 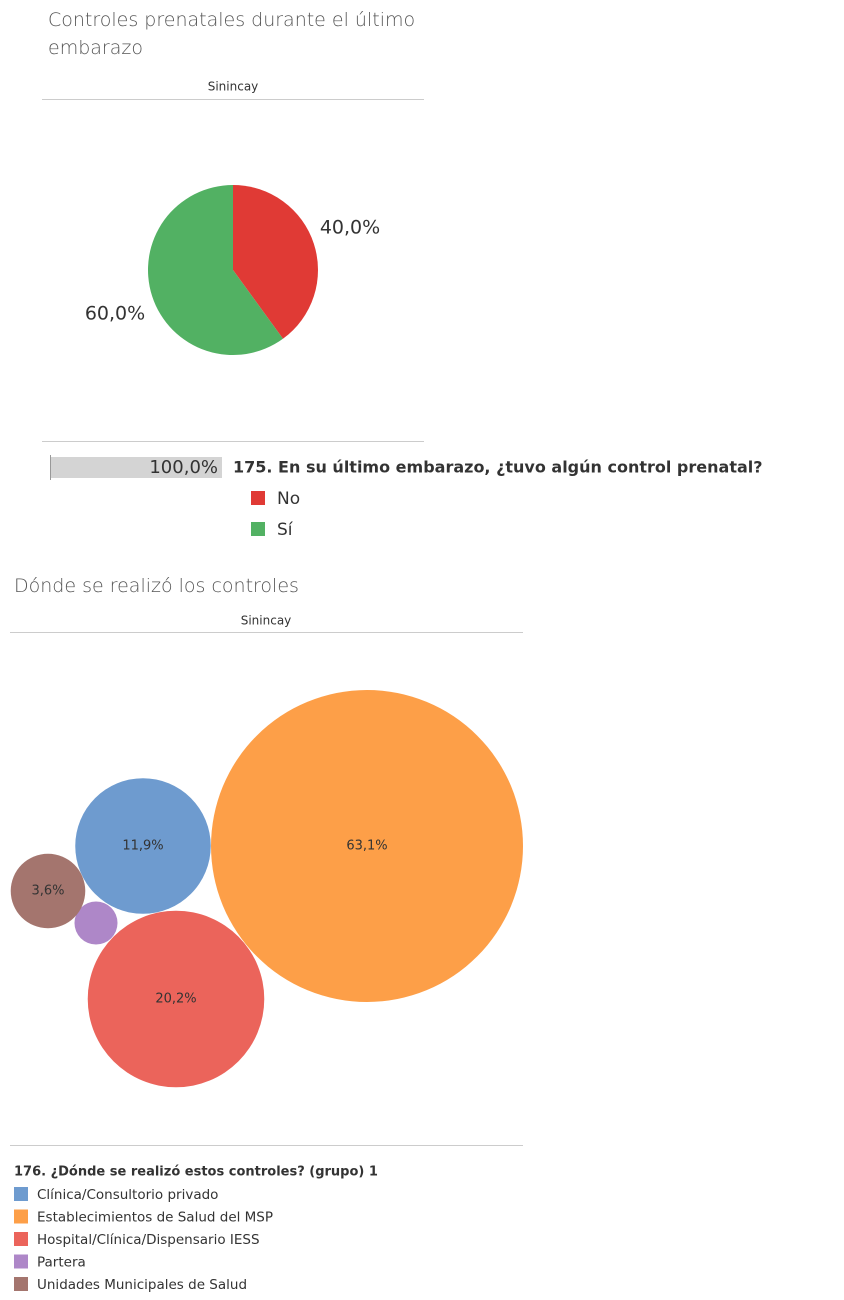 I want to click on total-label: 100,0%, so click(x=183, y=467).